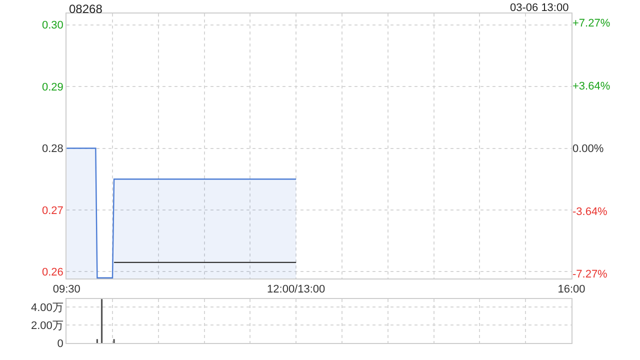 The image size is (640, 360). I want to click on y-tick-label: 0.28, so click(53, 149).